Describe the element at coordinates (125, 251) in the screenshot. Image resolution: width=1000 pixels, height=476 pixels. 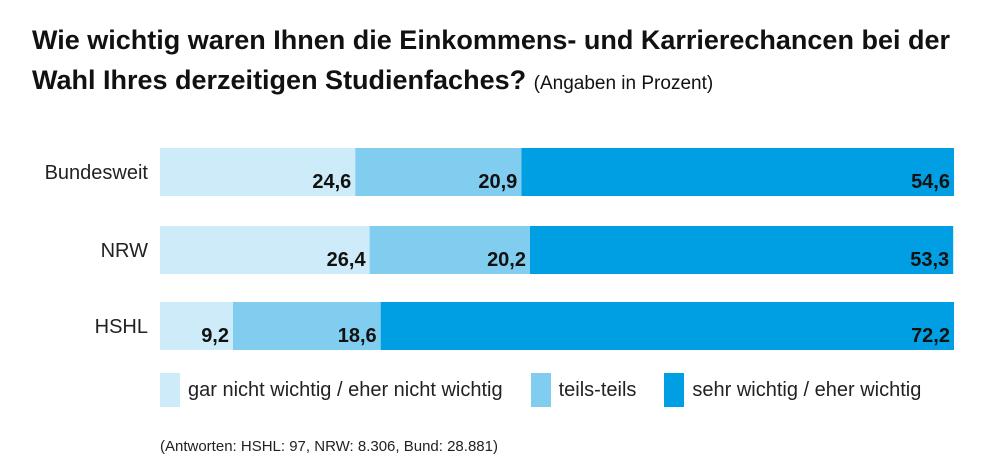
I see `category-label-1: NRW` at that location.